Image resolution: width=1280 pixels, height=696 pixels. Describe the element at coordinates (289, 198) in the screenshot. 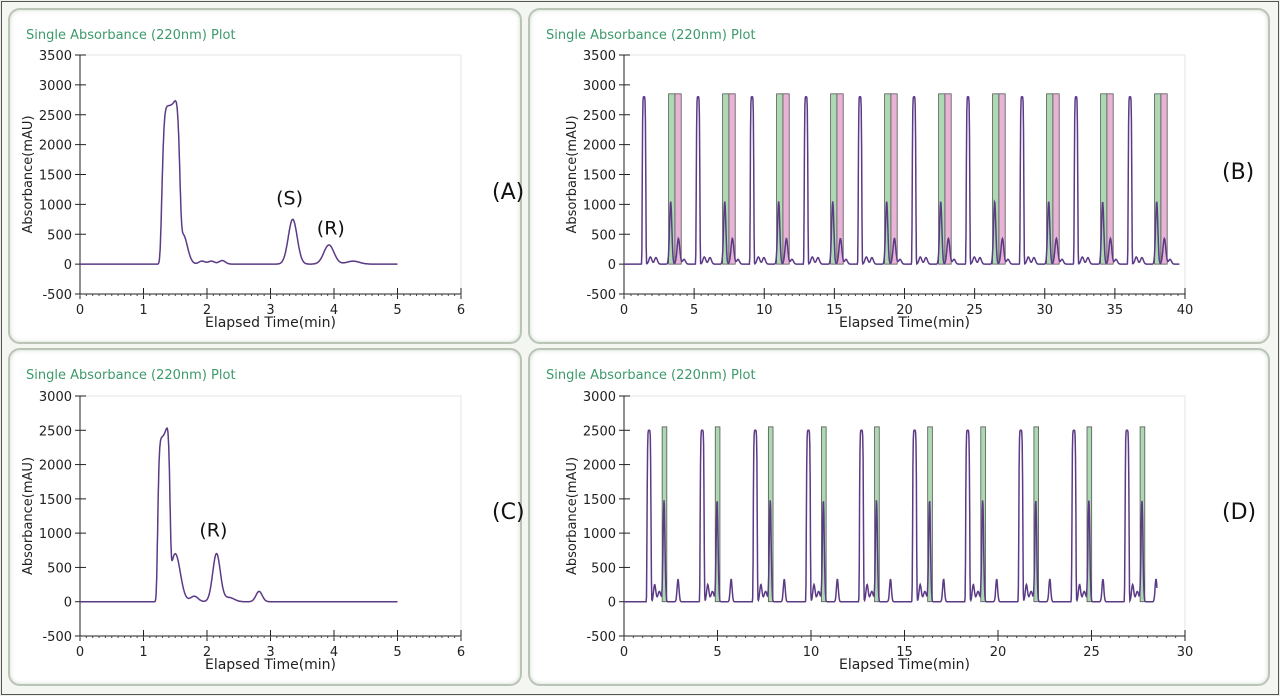

I see `peak-annotation: (S)` at that location.